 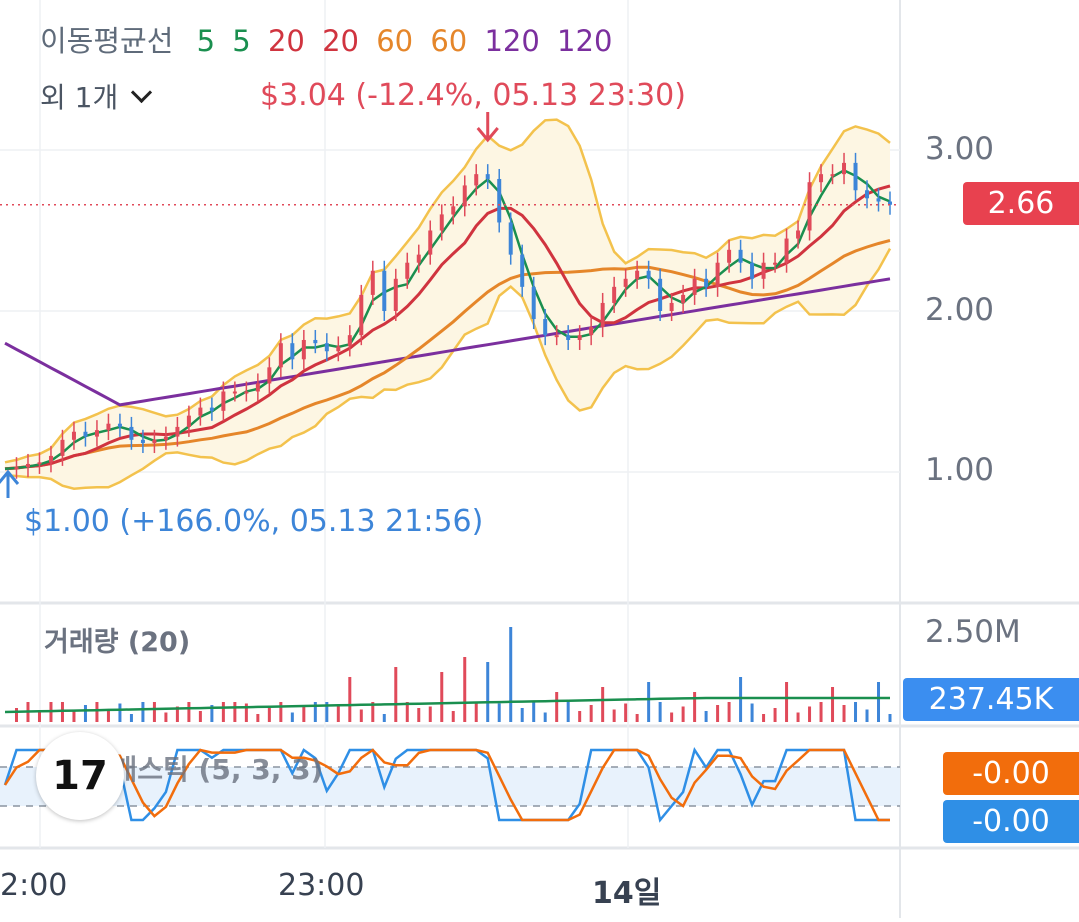 I want to click on stochastic-d-line, so click(x=446, y=785).